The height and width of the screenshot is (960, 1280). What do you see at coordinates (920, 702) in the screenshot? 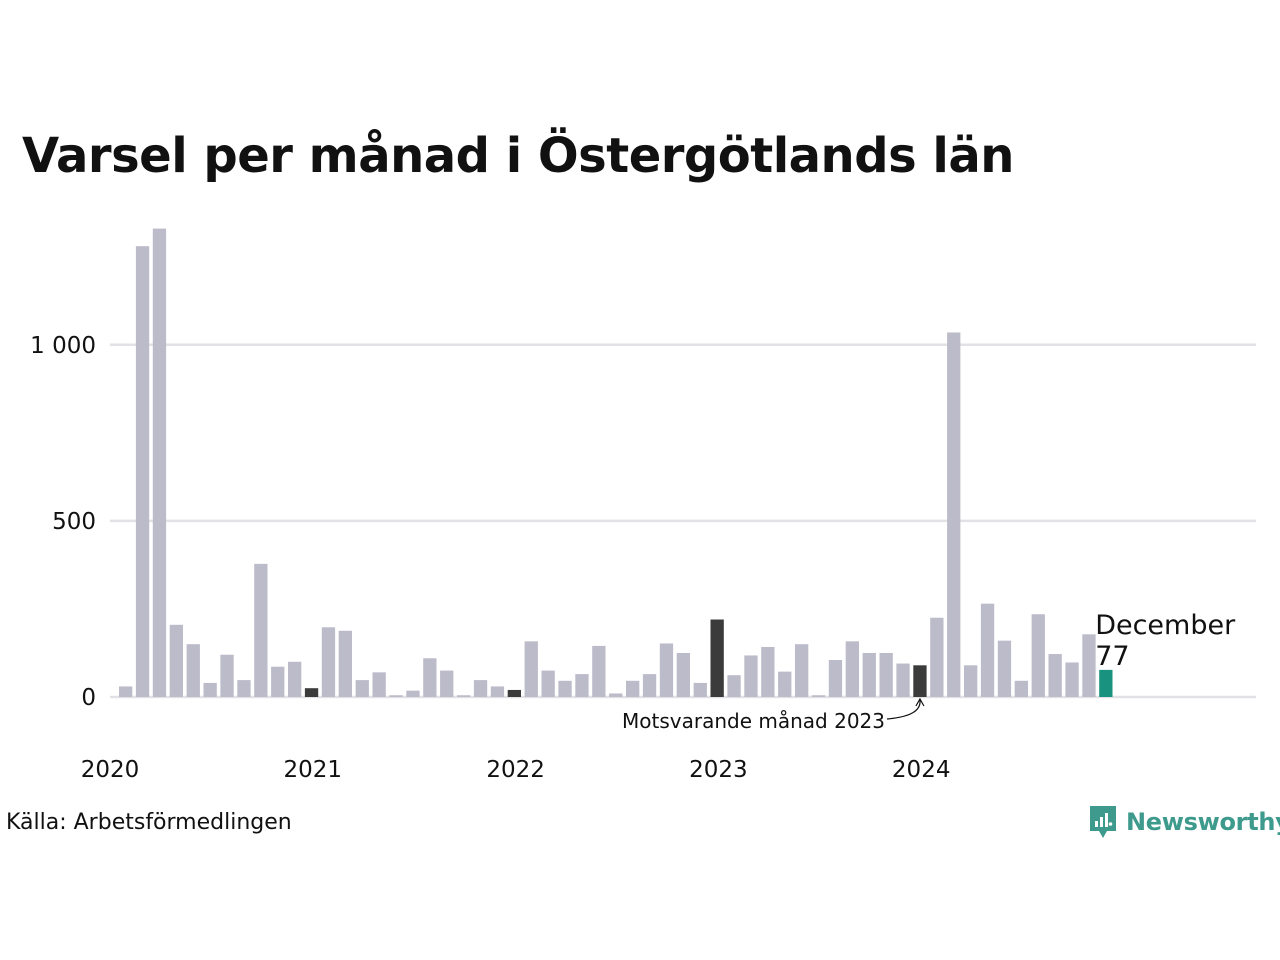
I see `annotation-arrowhead` at bounding box center [920, 702].